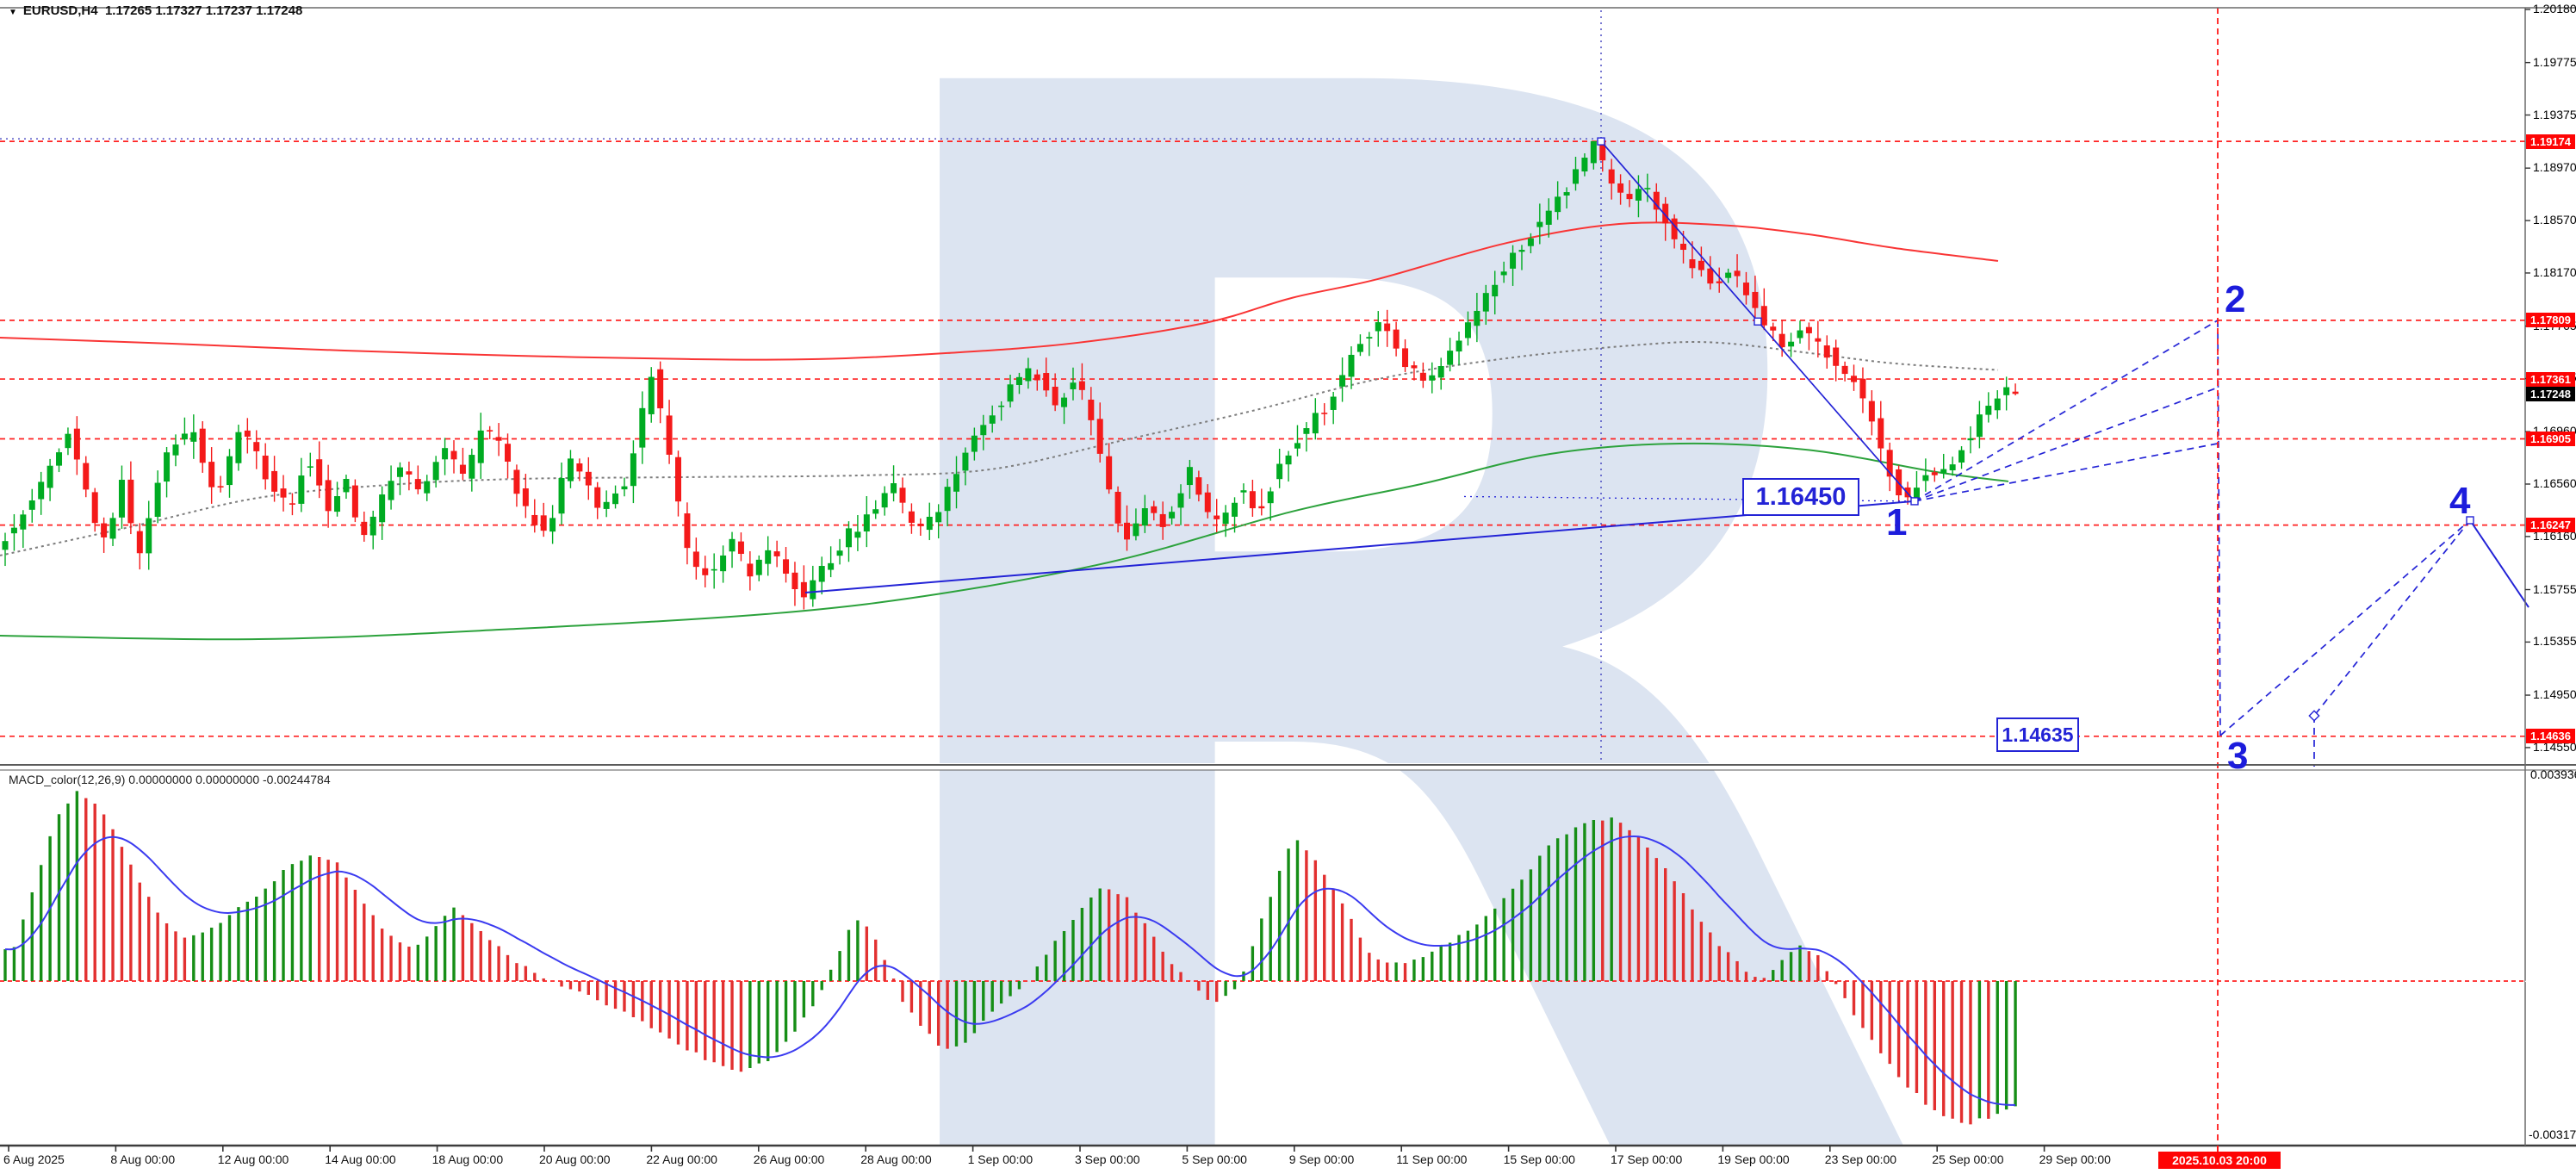 This screenshot has height=1174, width=2576. Describe the element at coordinates (789, 1159) in the screenshot. I see `x-axis-label-26-Aug-00-00: 26 Aug 00:00` at that location.